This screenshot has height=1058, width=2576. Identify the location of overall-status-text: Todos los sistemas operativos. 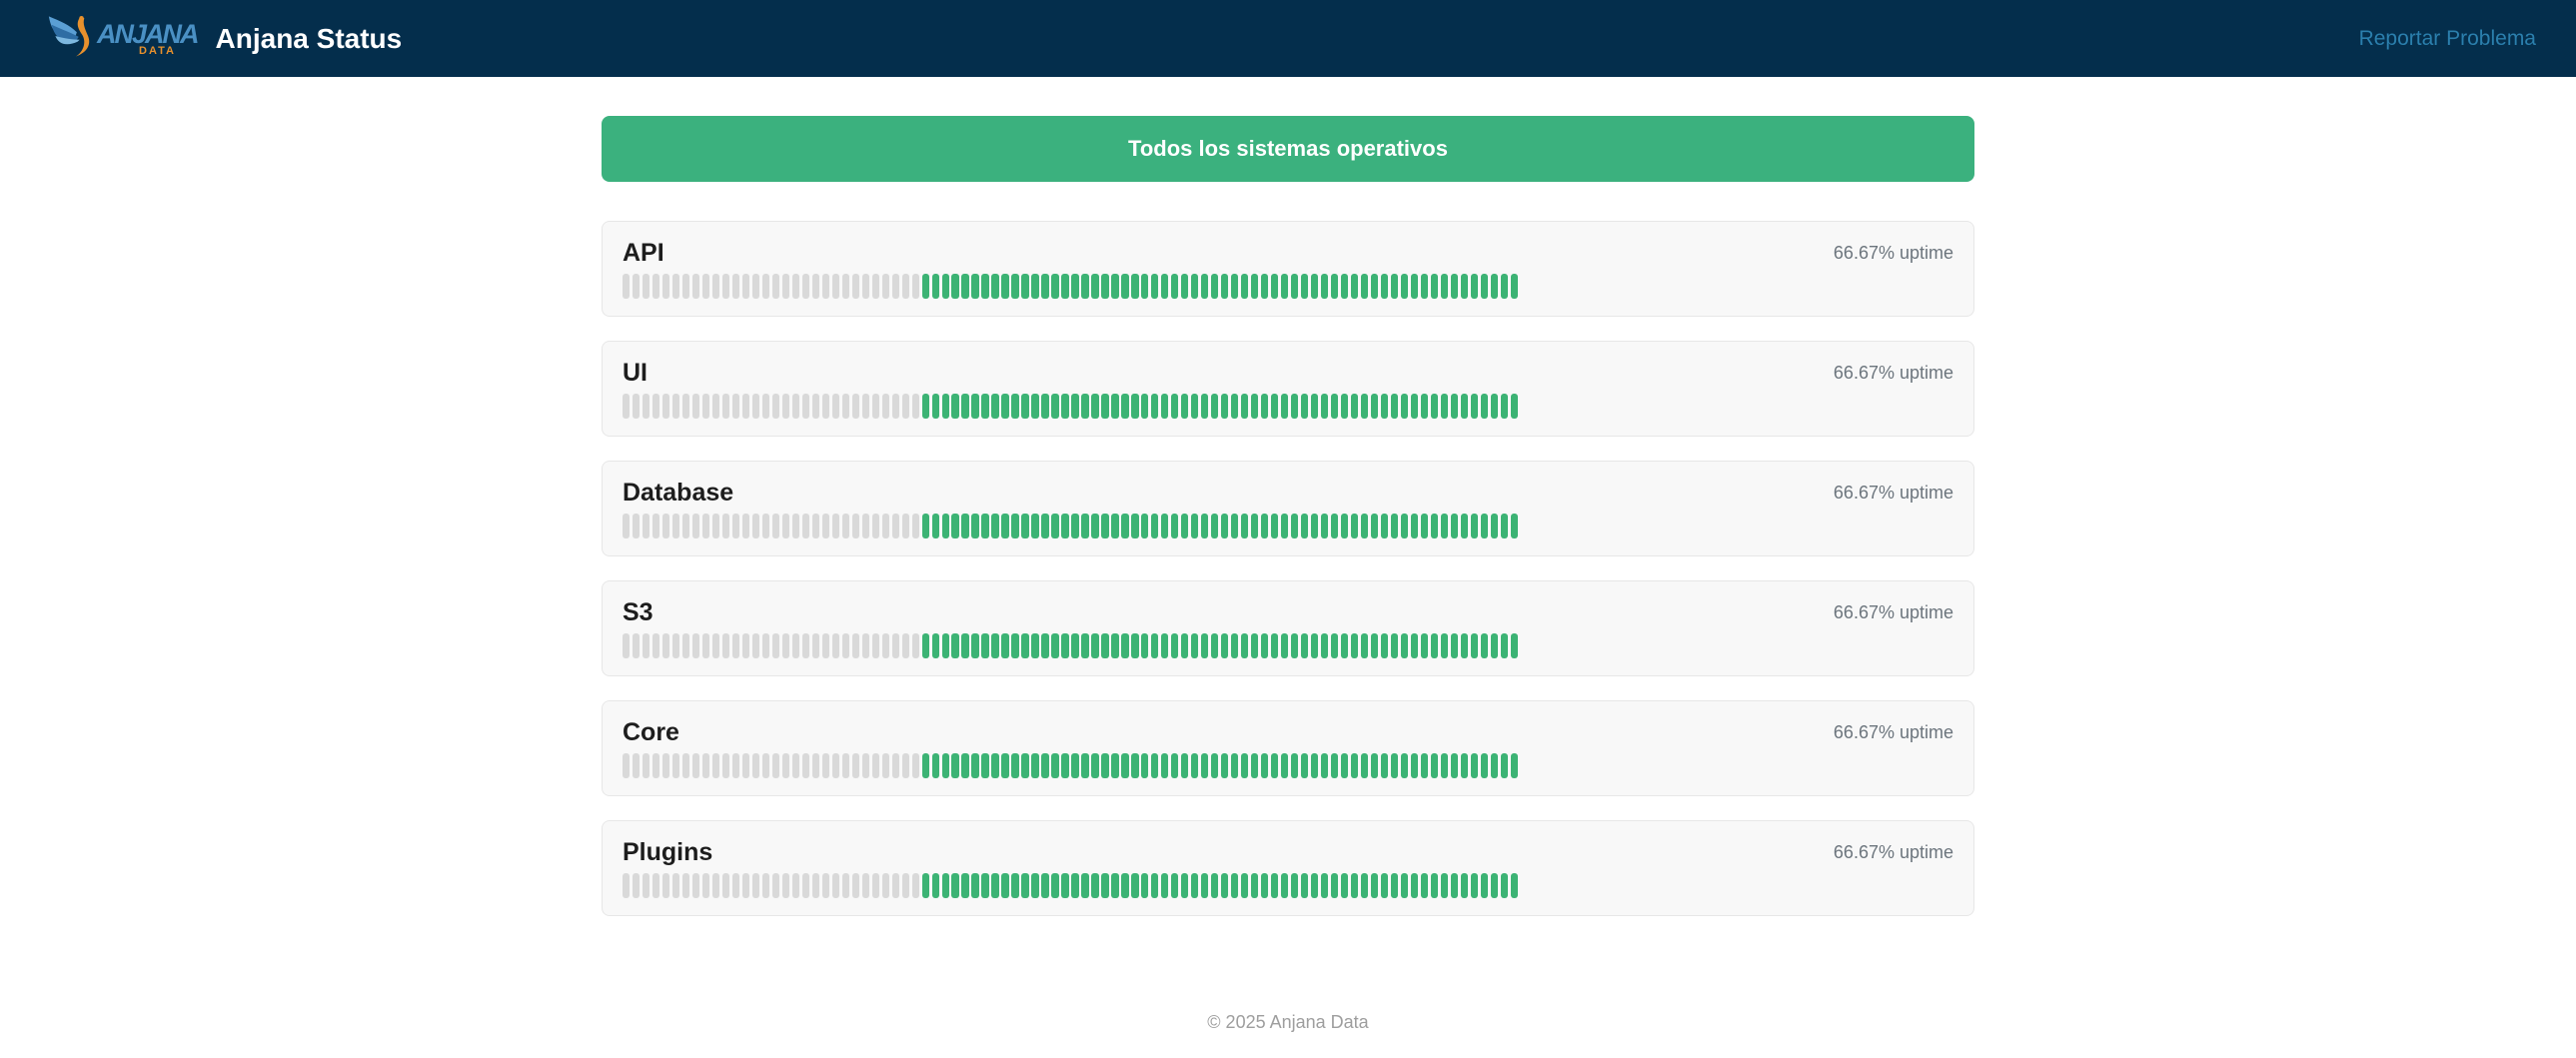
(1288, 148).